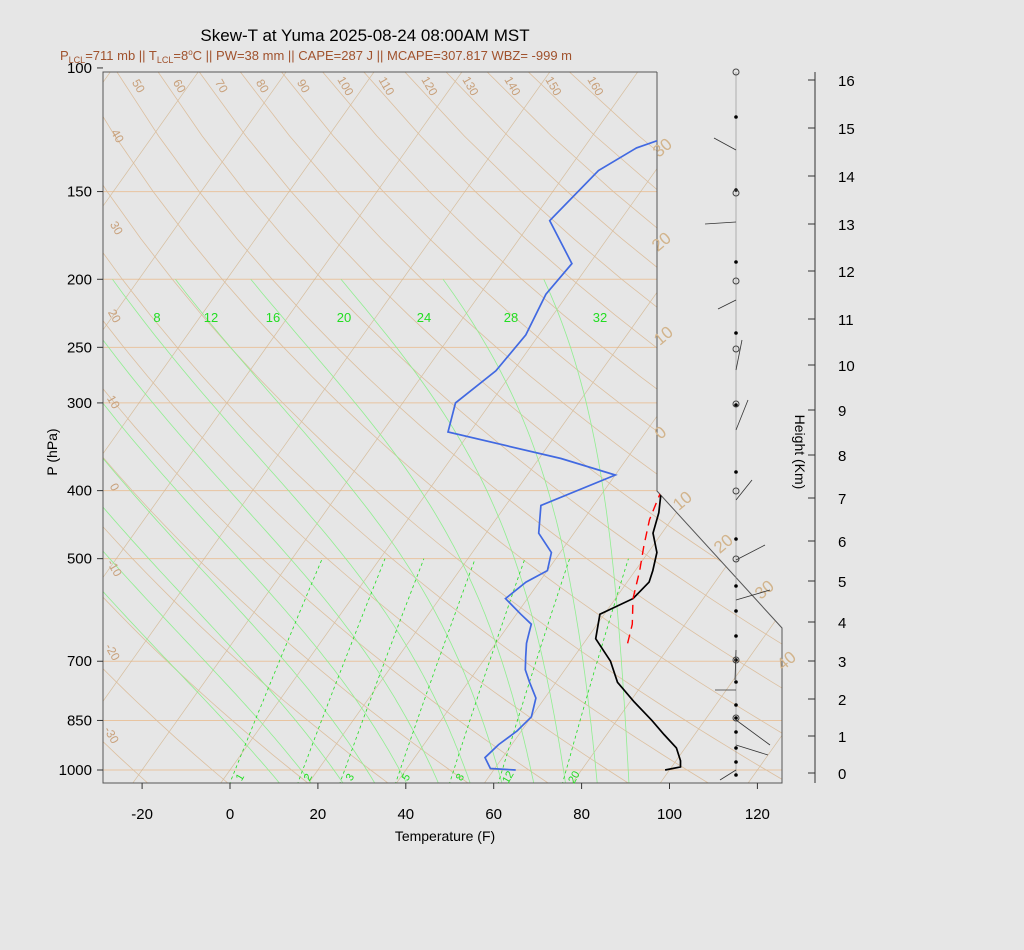  Describe the element at coordinates (230, 814) in the screenshot. I see `temperature-tick-label: 0` at that location.